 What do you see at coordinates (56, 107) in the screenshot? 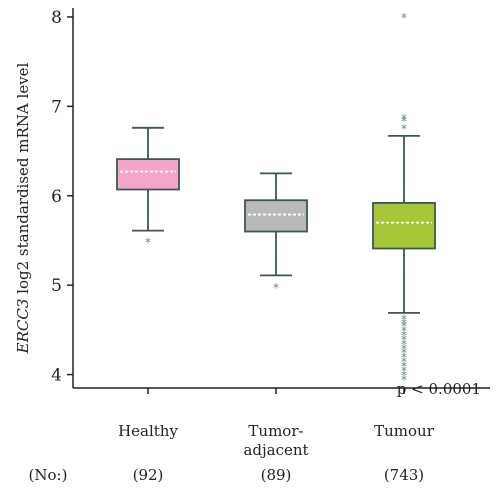
I see `y-tick-label: 7` at bounding box center [56, 107].